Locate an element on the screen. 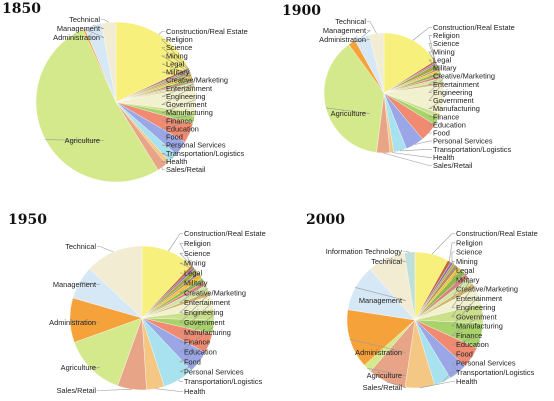 The width and height of the screenshot is (554, 401). slice-label-government: Government is located at coordinates (453, 100).